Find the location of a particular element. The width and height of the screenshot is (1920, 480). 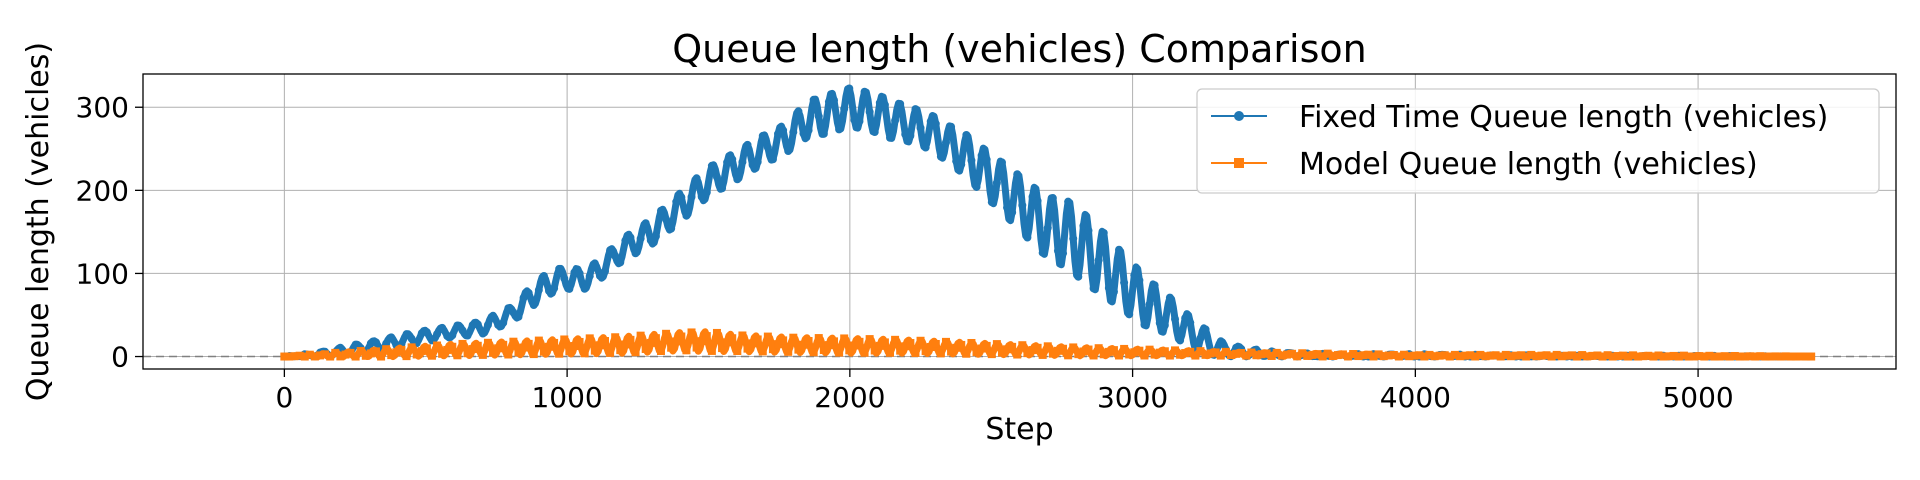

y-tick-label: 200 is located at coordinates (102, 190).